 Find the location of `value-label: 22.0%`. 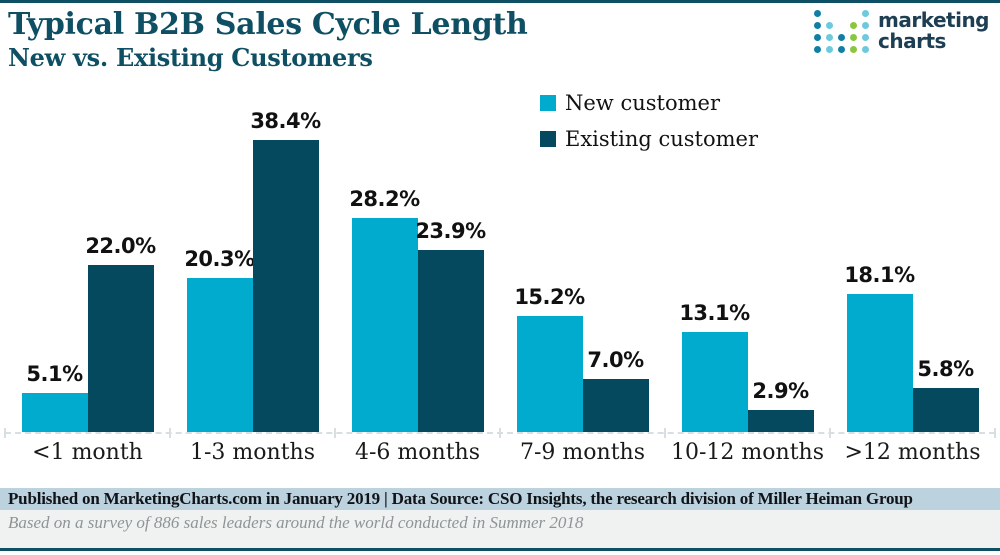

value-label: 22.0% is located at coordinates (120, 246).